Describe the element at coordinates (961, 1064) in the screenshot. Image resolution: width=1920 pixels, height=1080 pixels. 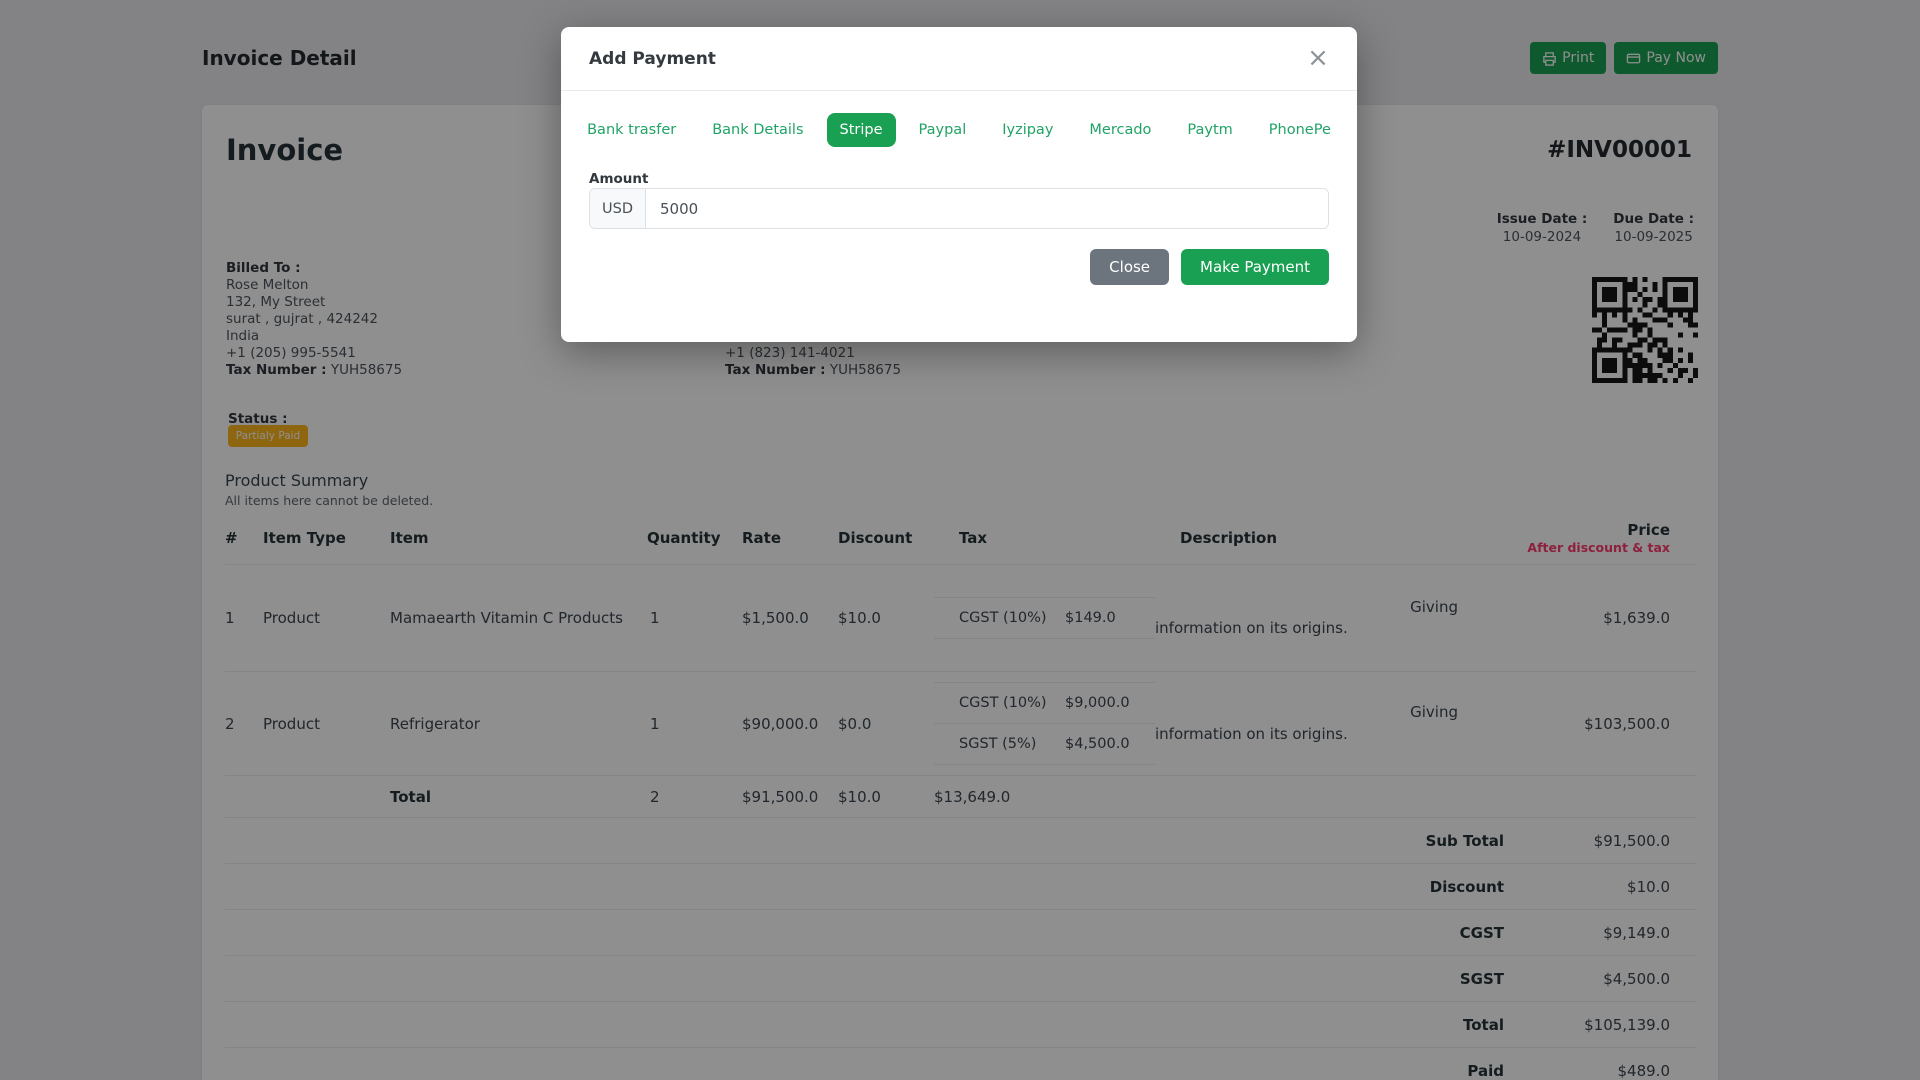
I see `summary-row-paid: Paid $489.0` at that location.